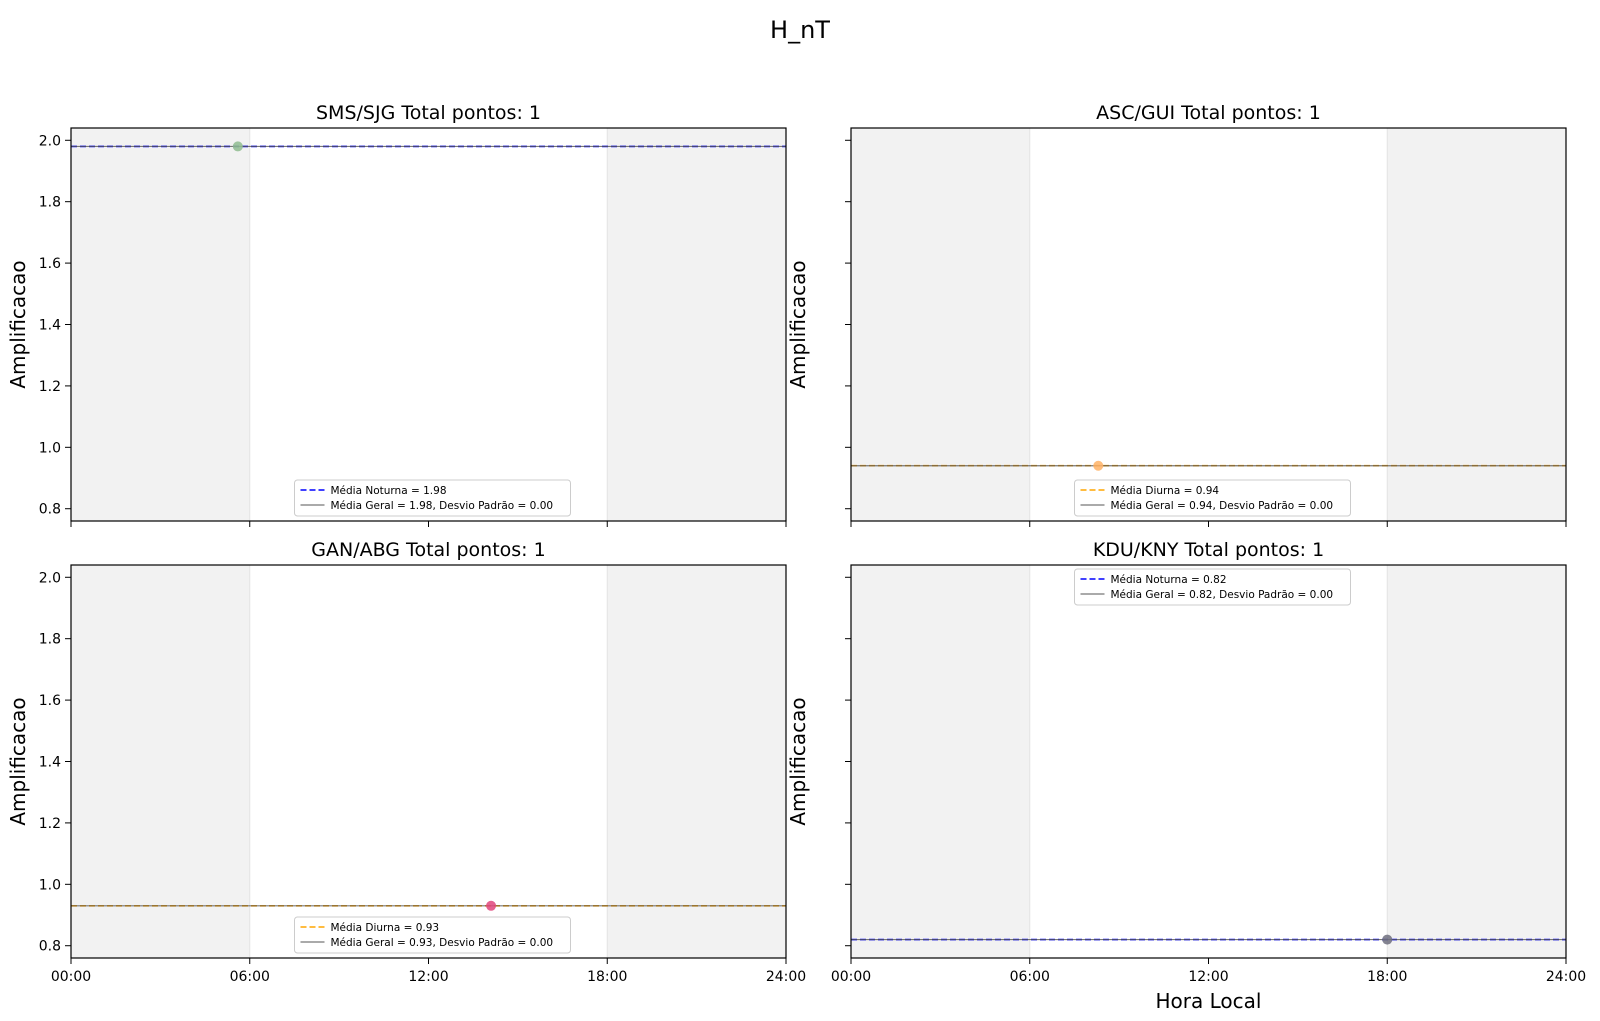 This screenshot has width=1600, height=1021. I want to click on legend-label: Média Diurna = 0.94, so click(1165, 491).